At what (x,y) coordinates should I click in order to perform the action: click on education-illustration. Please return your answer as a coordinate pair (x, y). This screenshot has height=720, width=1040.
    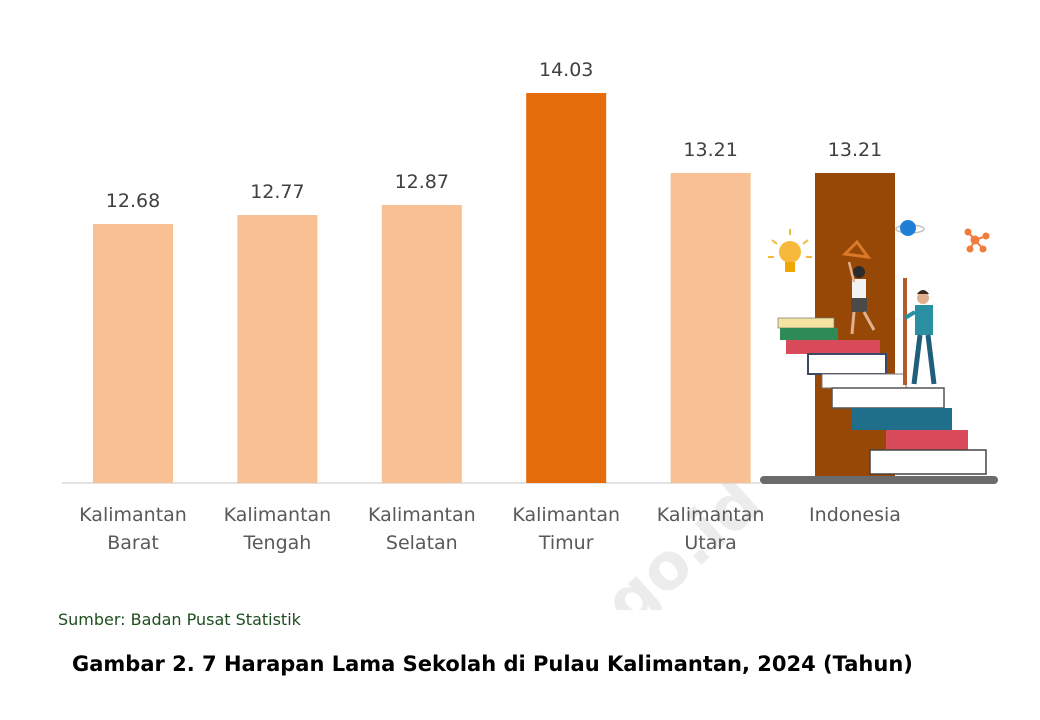
    Looking at the image, I should click on (879, 352).